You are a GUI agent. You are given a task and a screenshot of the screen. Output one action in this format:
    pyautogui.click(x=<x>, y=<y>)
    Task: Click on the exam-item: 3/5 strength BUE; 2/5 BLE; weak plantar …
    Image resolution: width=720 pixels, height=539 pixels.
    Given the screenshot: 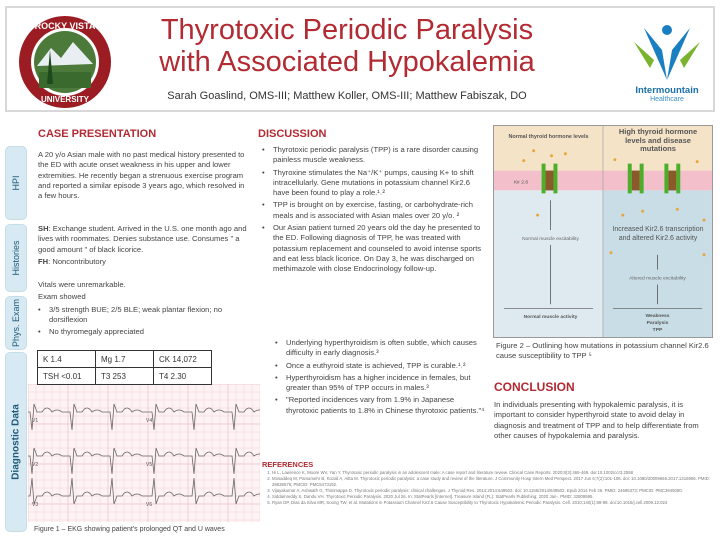 What is the action you would take?
    pyautogui.click(x=144, y=315)
    